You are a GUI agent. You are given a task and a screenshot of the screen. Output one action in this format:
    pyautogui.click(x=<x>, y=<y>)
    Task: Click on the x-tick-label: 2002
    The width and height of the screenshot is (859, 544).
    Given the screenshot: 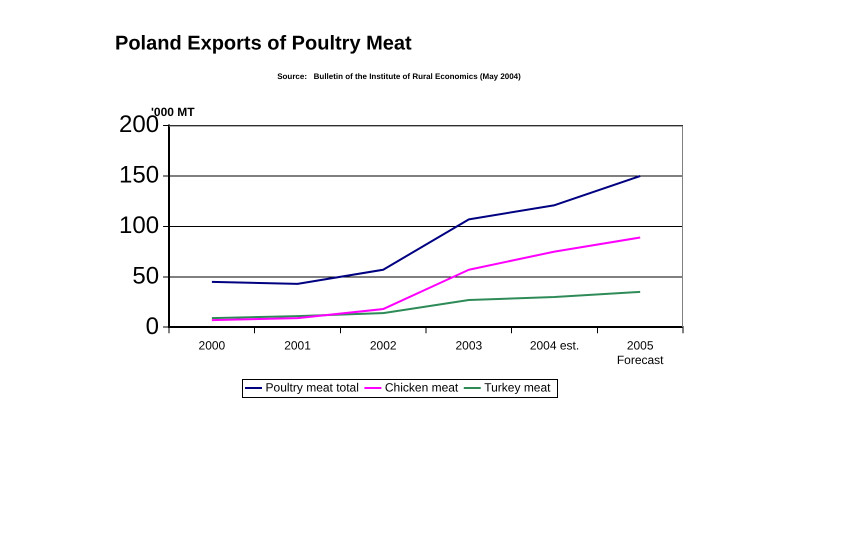 What is the action you would take?
    pyautogui.click(x=383, y=345)
    